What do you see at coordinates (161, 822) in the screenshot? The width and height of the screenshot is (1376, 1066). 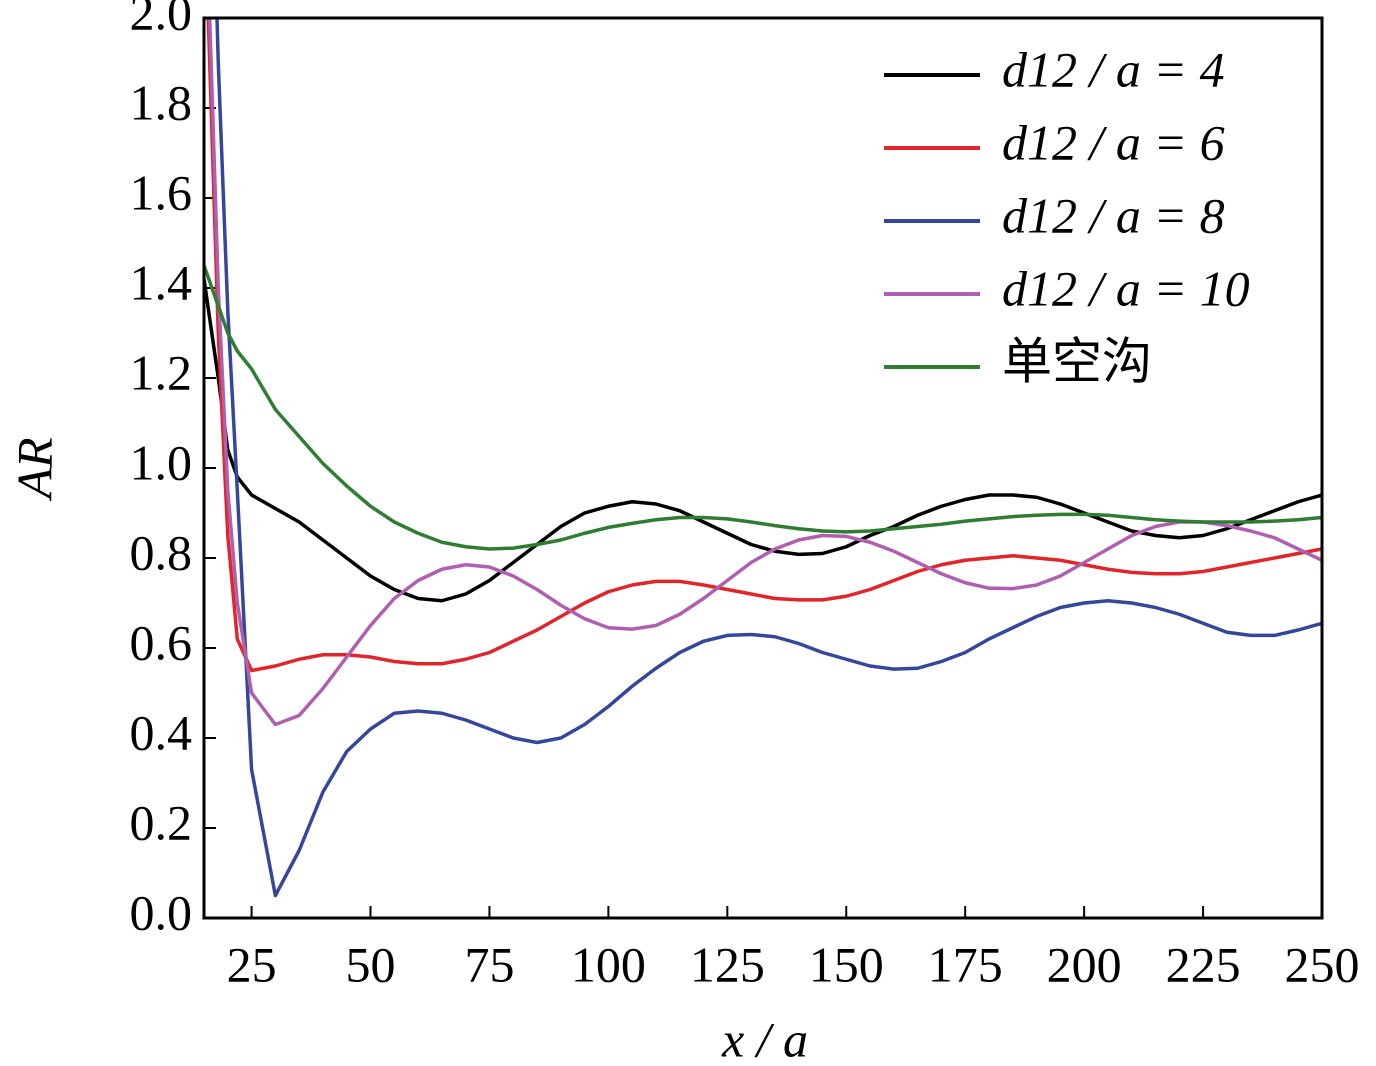 I see `y-tick-label: 0.2` at bounding box center [161, 822].